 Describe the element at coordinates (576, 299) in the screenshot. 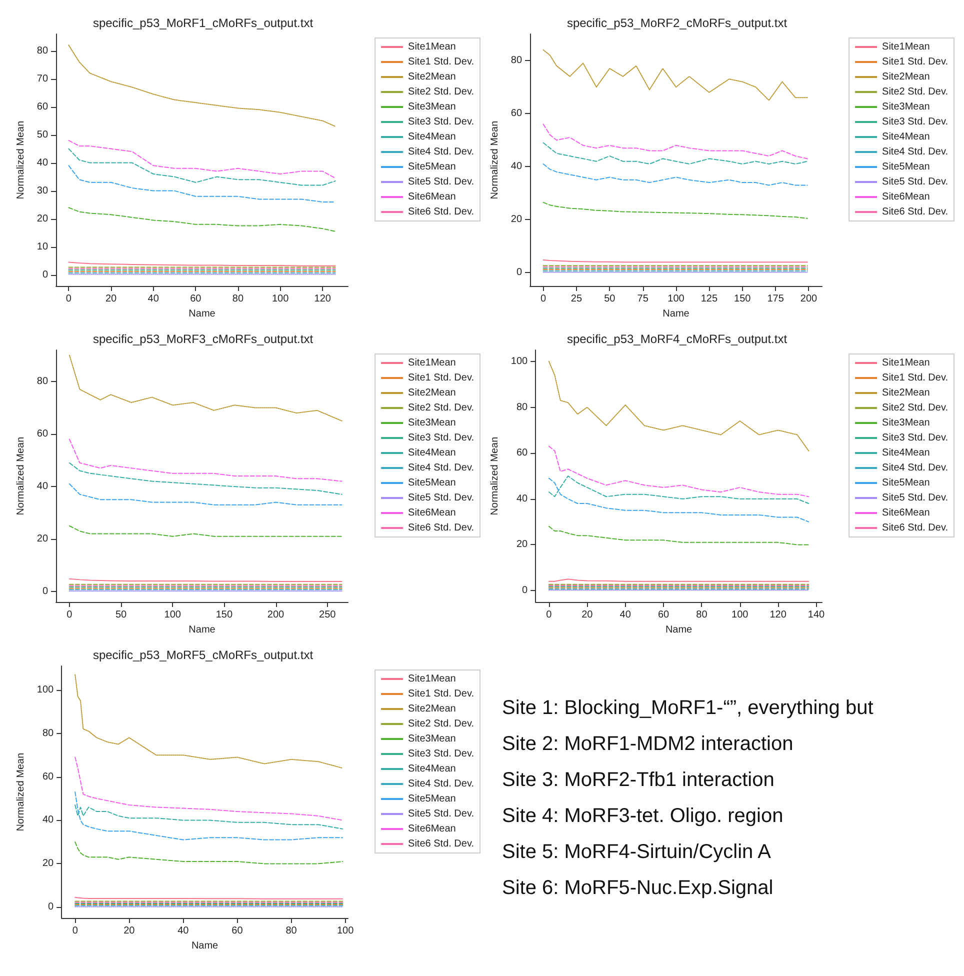

I see `x-tick-label: 25` at that location.